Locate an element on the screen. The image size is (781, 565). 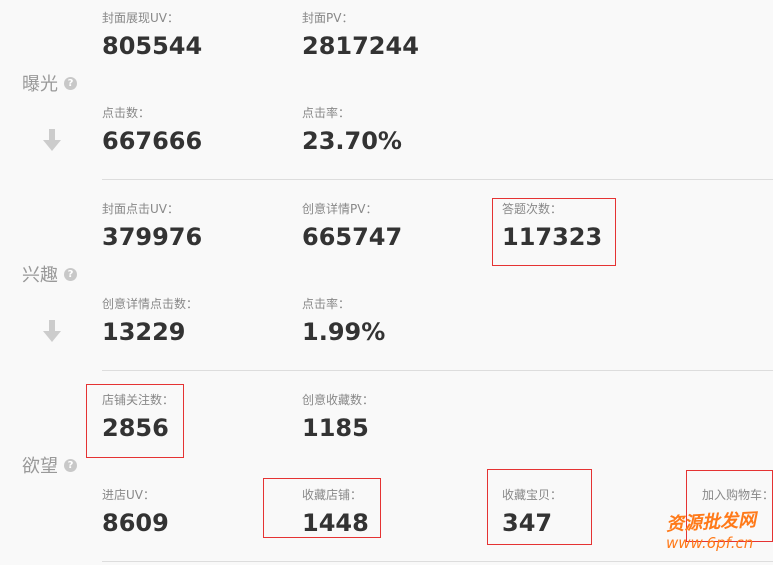
metric: 创意收藏数： 1185 is located at coordinates (338, 417).